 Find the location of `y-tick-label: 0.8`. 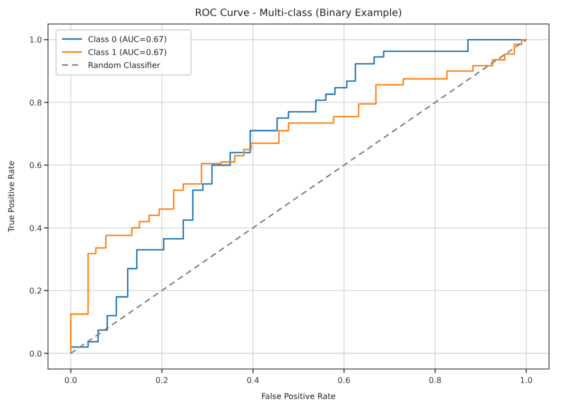

y-tick-label: 0.8 is located at coordinates (35, 103).